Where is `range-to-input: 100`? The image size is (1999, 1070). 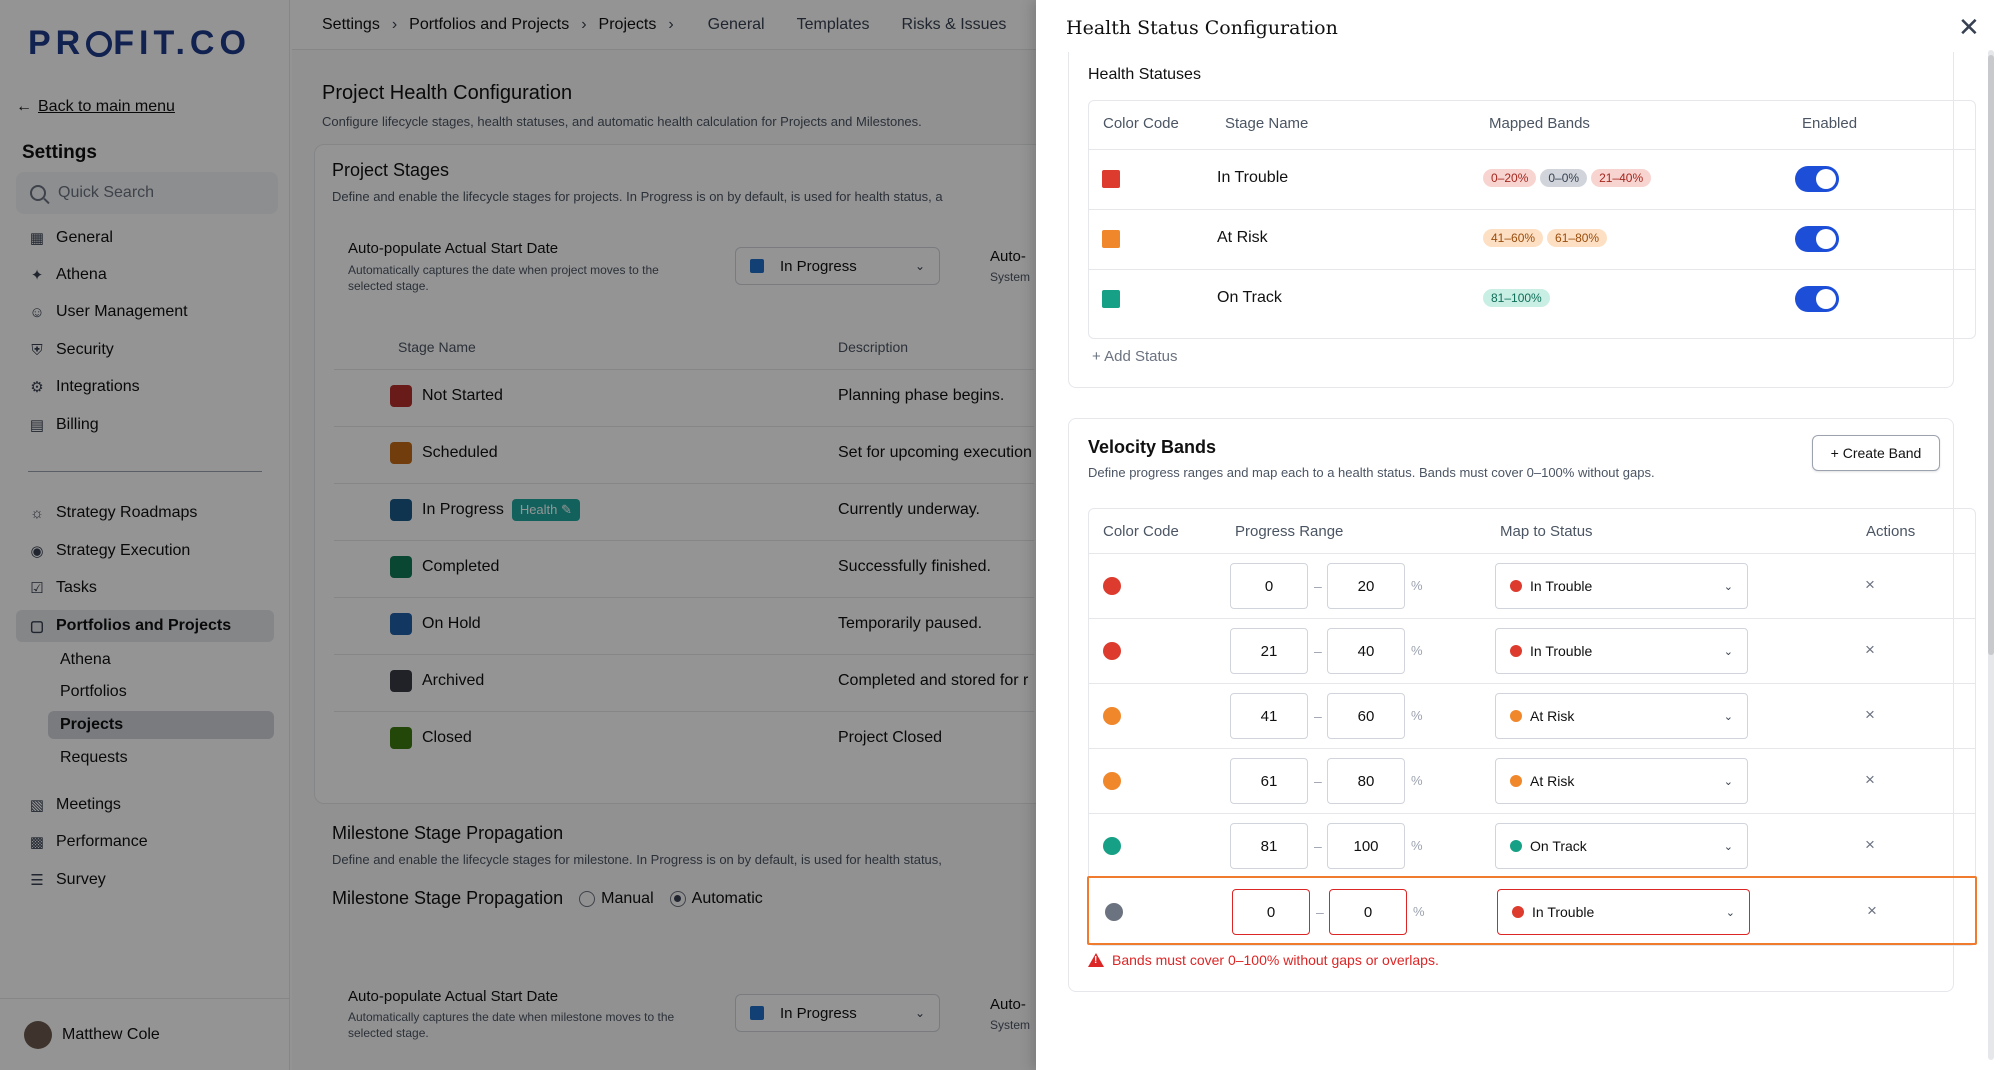
range-to-input: 100 is located at coordinates (1366, 846).